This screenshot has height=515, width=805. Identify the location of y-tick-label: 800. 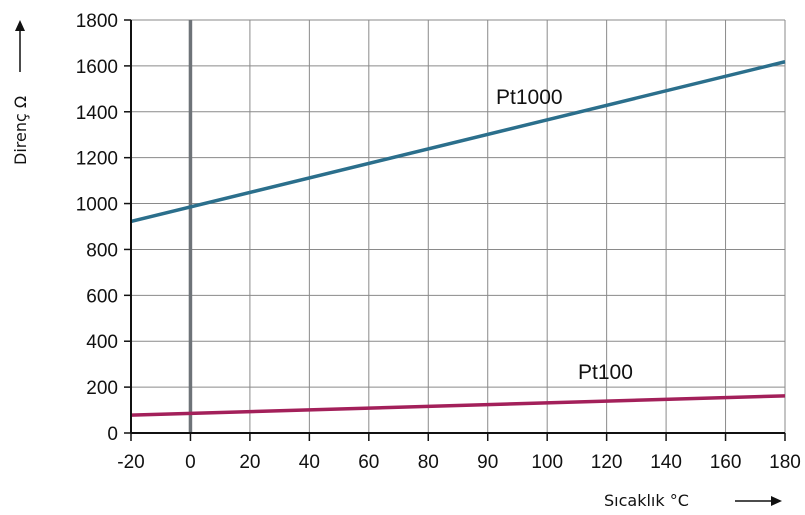
(102, 250).